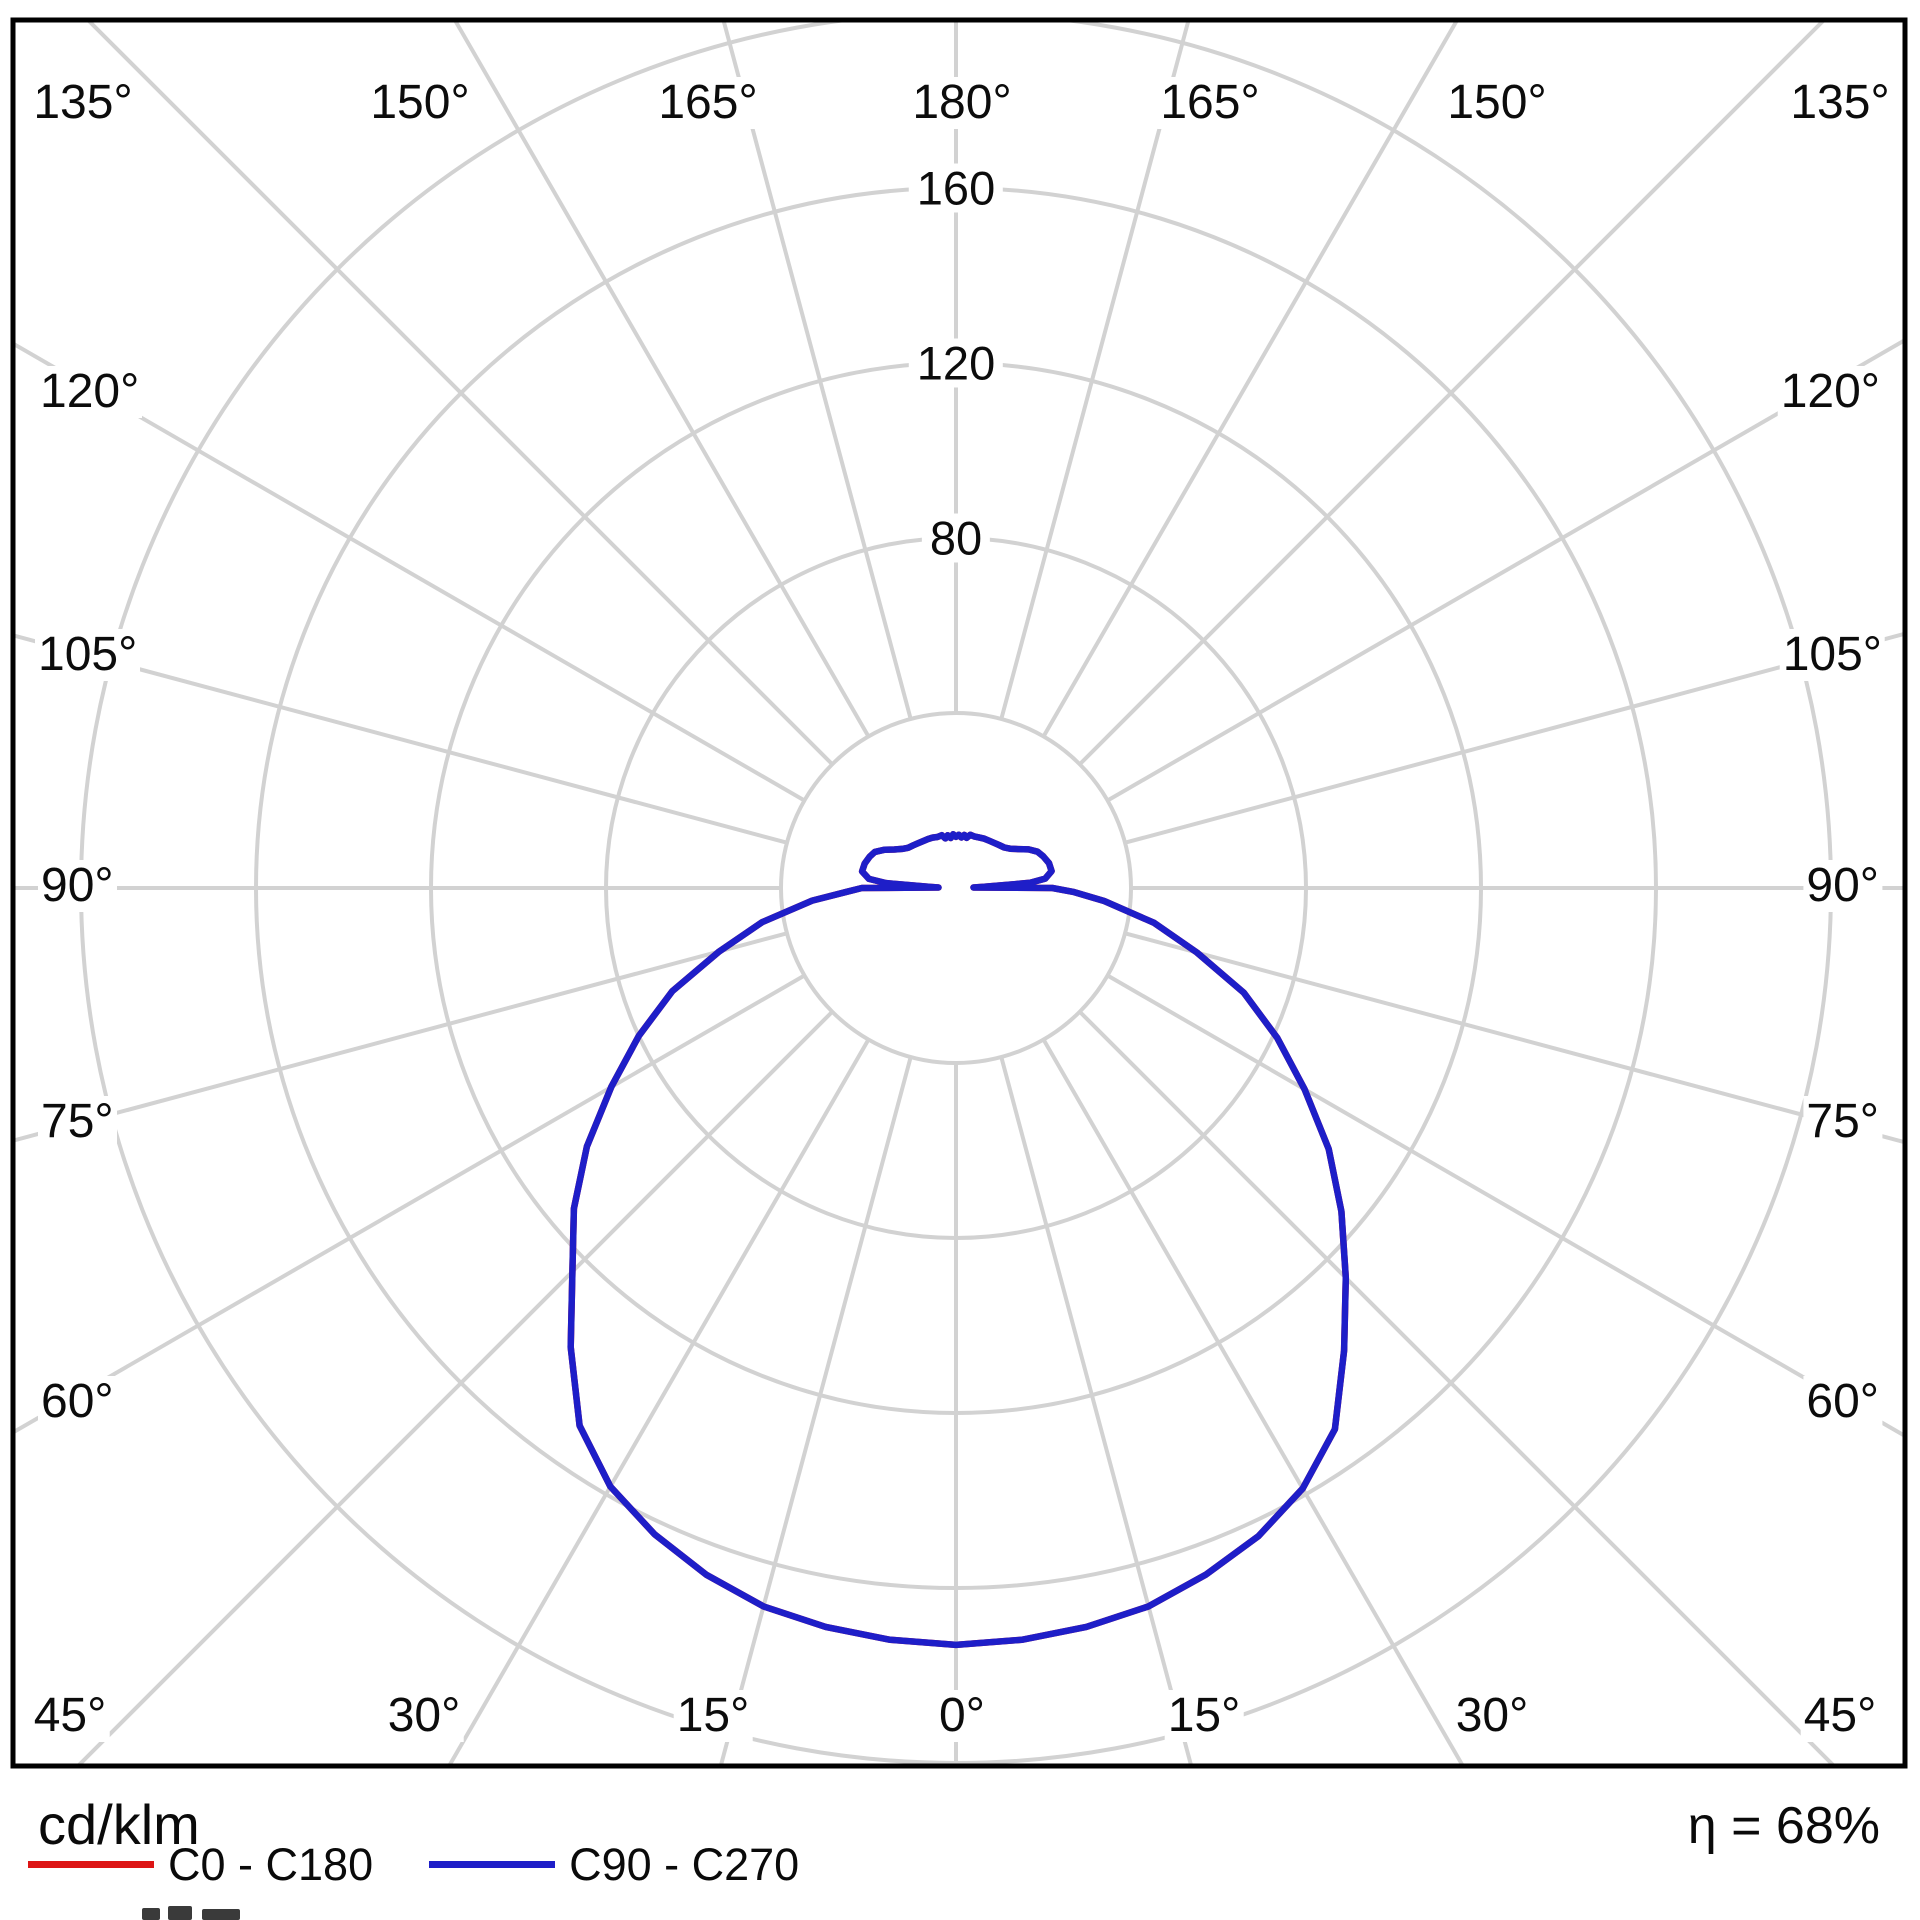 The height and width of the screenshot is (1920, 1920). Describe the element at coordinates (956, 188) in the screenshot. I see `radial-tick-label: 160` at that location.